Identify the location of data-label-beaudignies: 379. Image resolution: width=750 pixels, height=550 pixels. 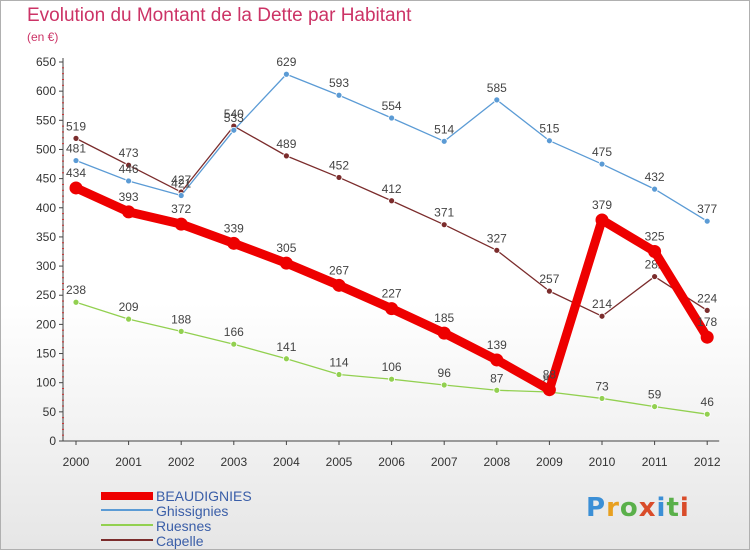
(602, 205).